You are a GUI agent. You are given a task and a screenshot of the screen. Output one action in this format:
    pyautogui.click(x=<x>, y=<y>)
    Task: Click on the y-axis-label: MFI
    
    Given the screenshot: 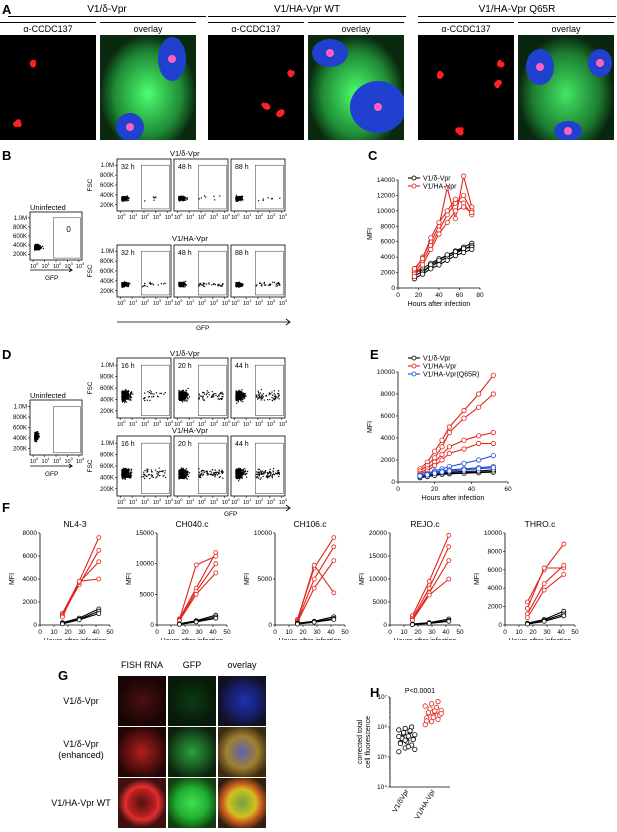 What is the action you would take?
    pyautogui.click(x=12, y=579)
    